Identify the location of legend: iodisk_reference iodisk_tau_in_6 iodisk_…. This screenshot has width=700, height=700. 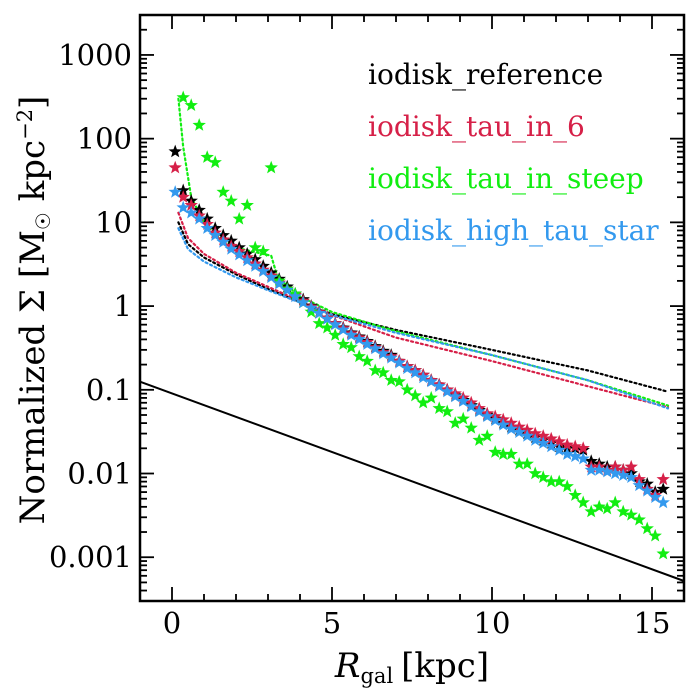
(513, 152).